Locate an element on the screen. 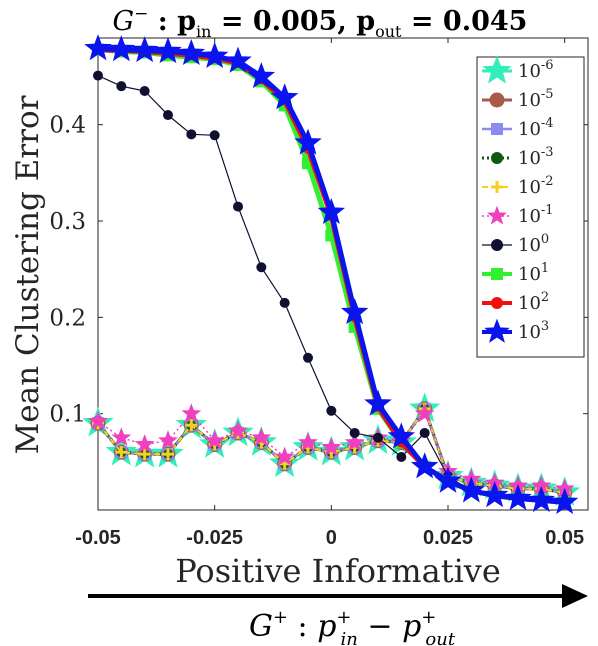 The width and height of the screenshot is (598, 646). arrow-sep: : is located at coordinates (302, 626).